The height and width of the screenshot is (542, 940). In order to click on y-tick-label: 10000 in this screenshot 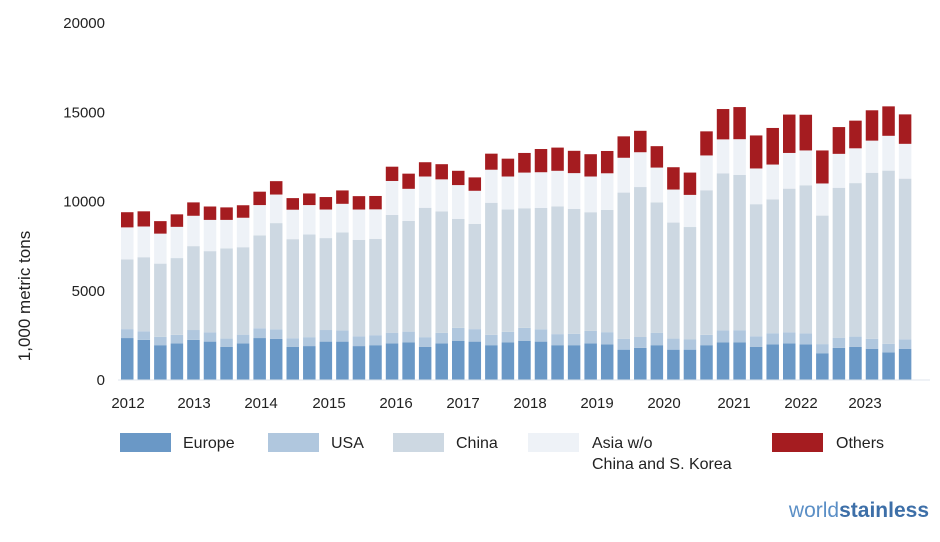, I will do `click(84, 202)`.